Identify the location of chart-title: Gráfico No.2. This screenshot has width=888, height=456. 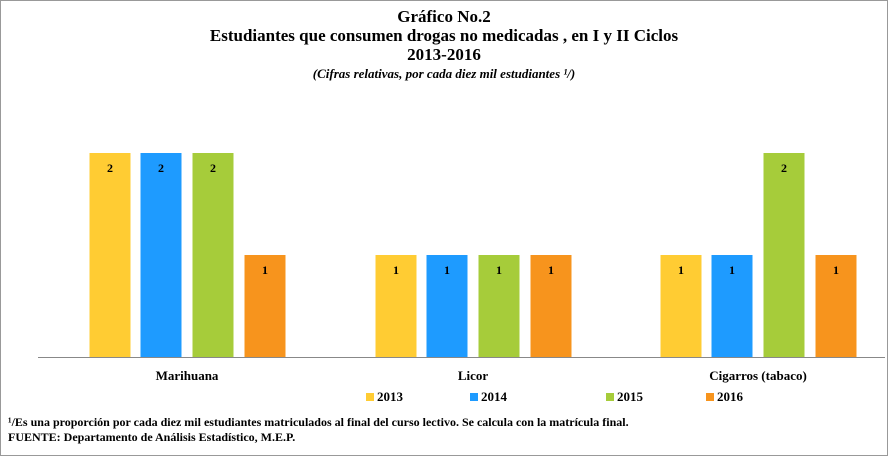
(443, 16).